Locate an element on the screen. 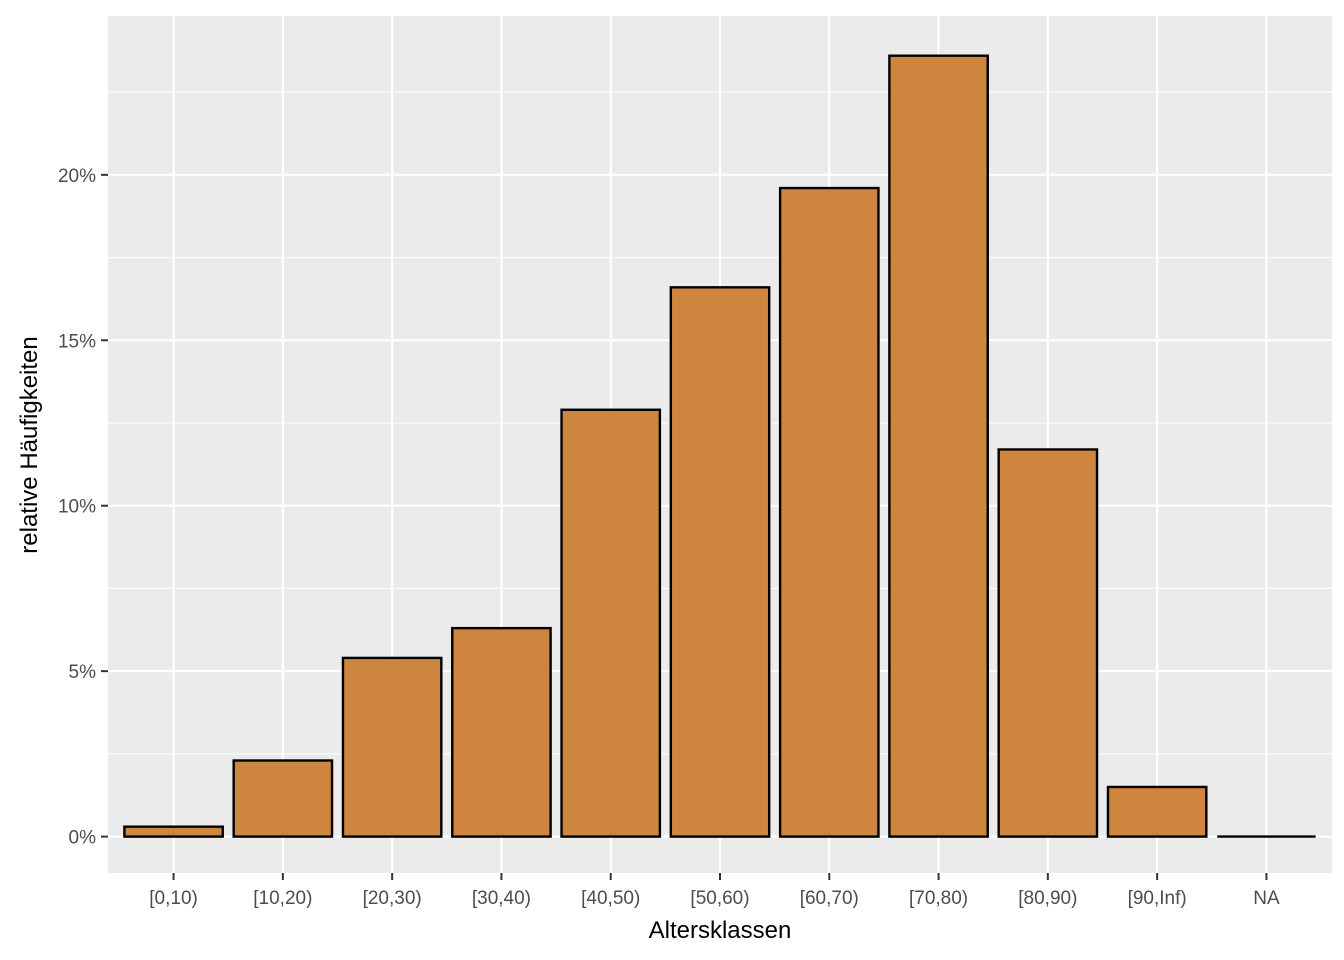 This screenshot has height=960, width=1344. bar-[10,20) is located at coordinates (283, 798).